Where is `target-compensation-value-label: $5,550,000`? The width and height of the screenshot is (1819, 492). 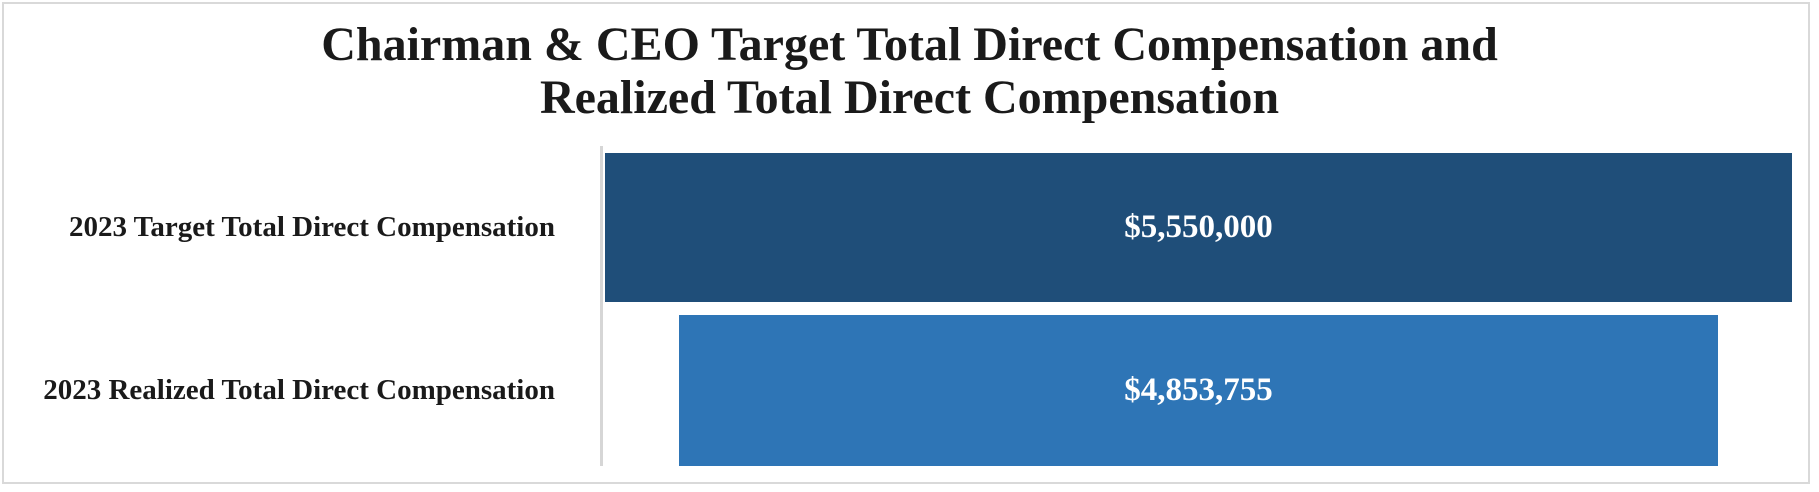
target-compensation-value-label: $5,550,000 is located at coordinates (1198, 227).